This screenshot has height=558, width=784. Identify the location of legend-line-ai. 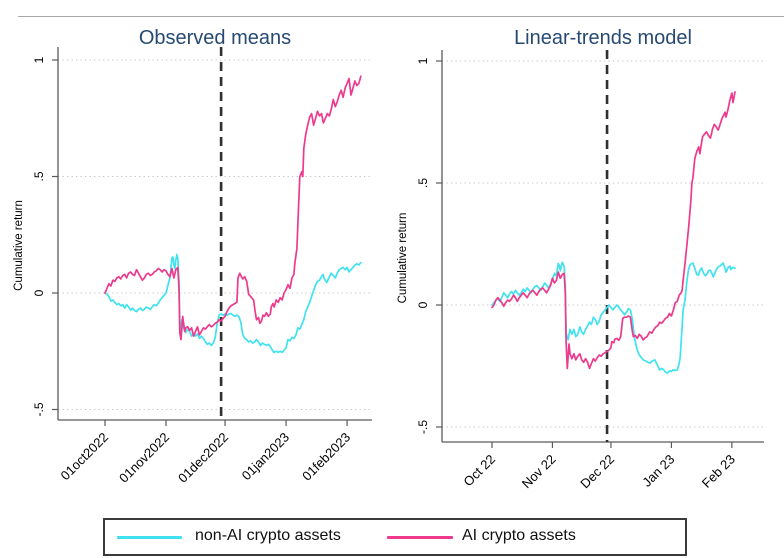
(420, 537).